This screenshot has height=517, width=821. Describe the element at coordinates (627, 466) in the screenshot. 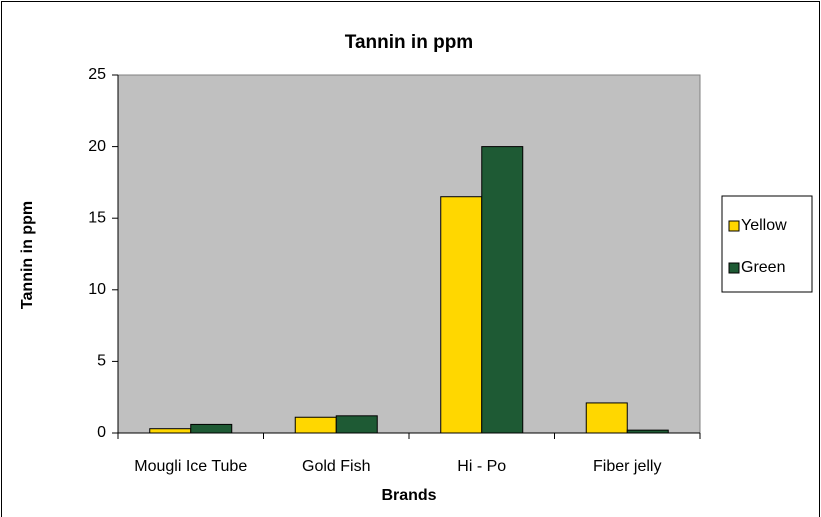

I see `x-tick-label: Fiber jelly` at that location.